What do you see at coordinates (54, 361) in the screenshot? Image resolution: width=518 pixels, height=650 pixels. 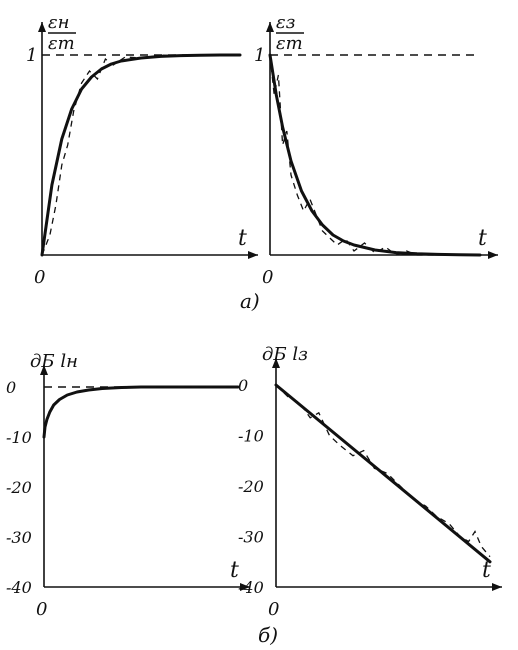 I see `y-axis-label: дБ lн` at bounding box center [54, 361].